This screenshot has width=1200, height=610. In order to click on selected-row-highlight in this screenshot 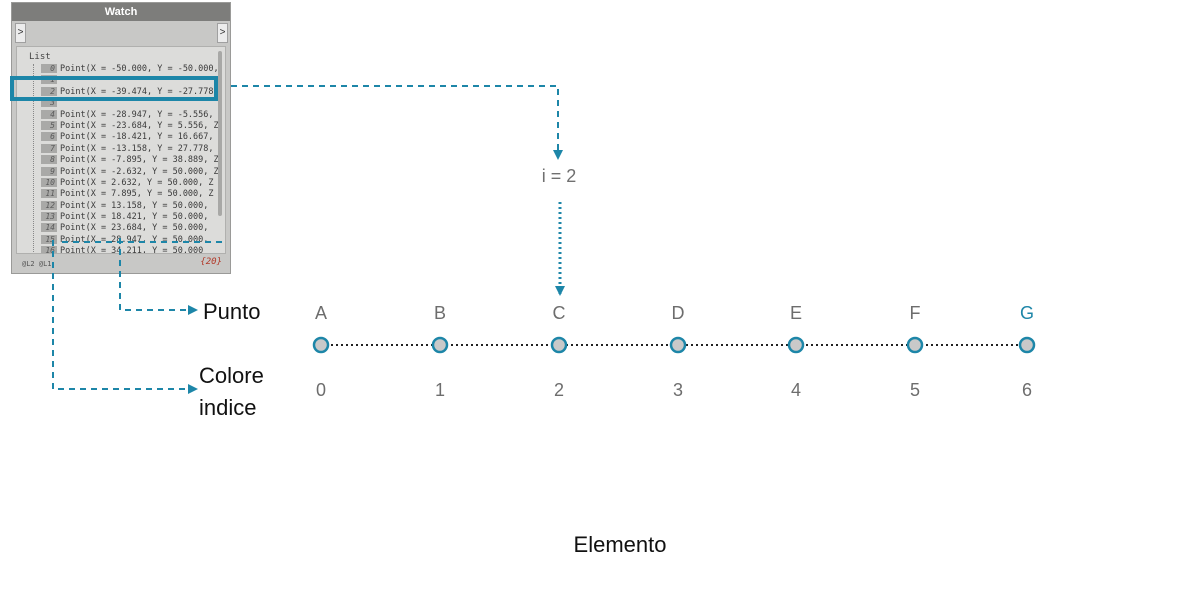, I will do `click(114, 88)`.